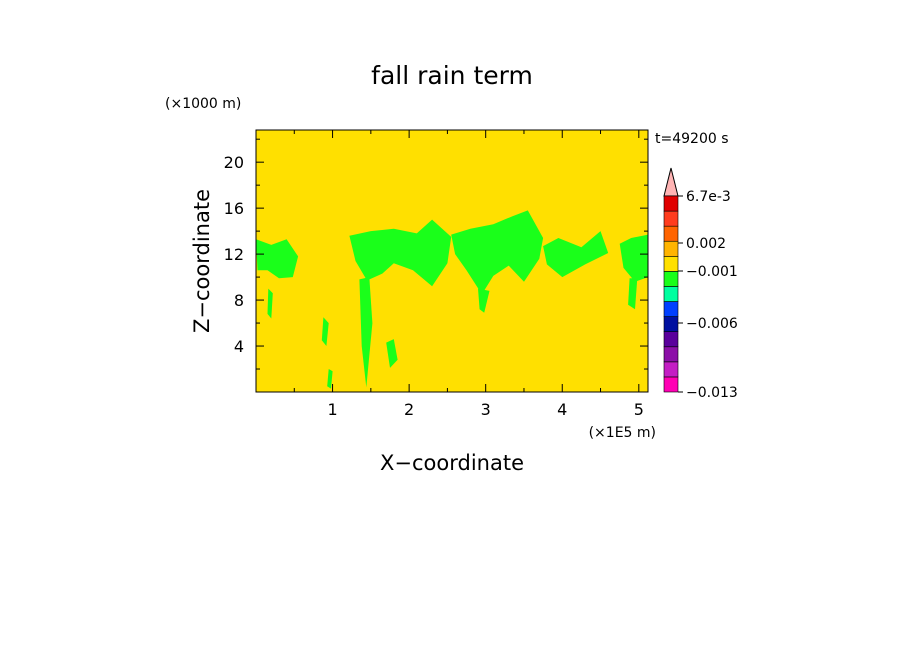 This screenshot has width=904, height=654. What do you see at coordinates (486, 409) in the screenshot?
I see `x-tick-label: 3` at bounding box center [486, 409].